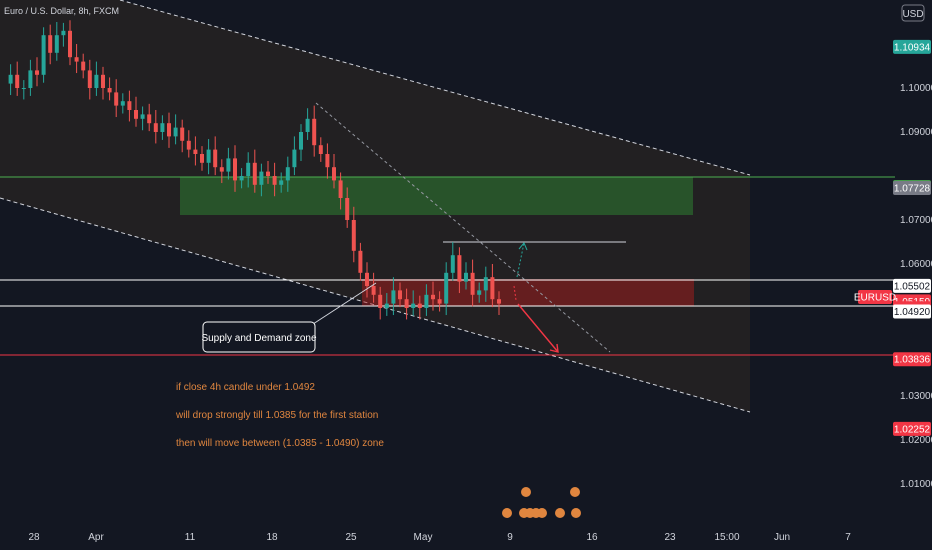 This screenshot has width=932, height=550. I want to click on trend-line, so click(463, 227).